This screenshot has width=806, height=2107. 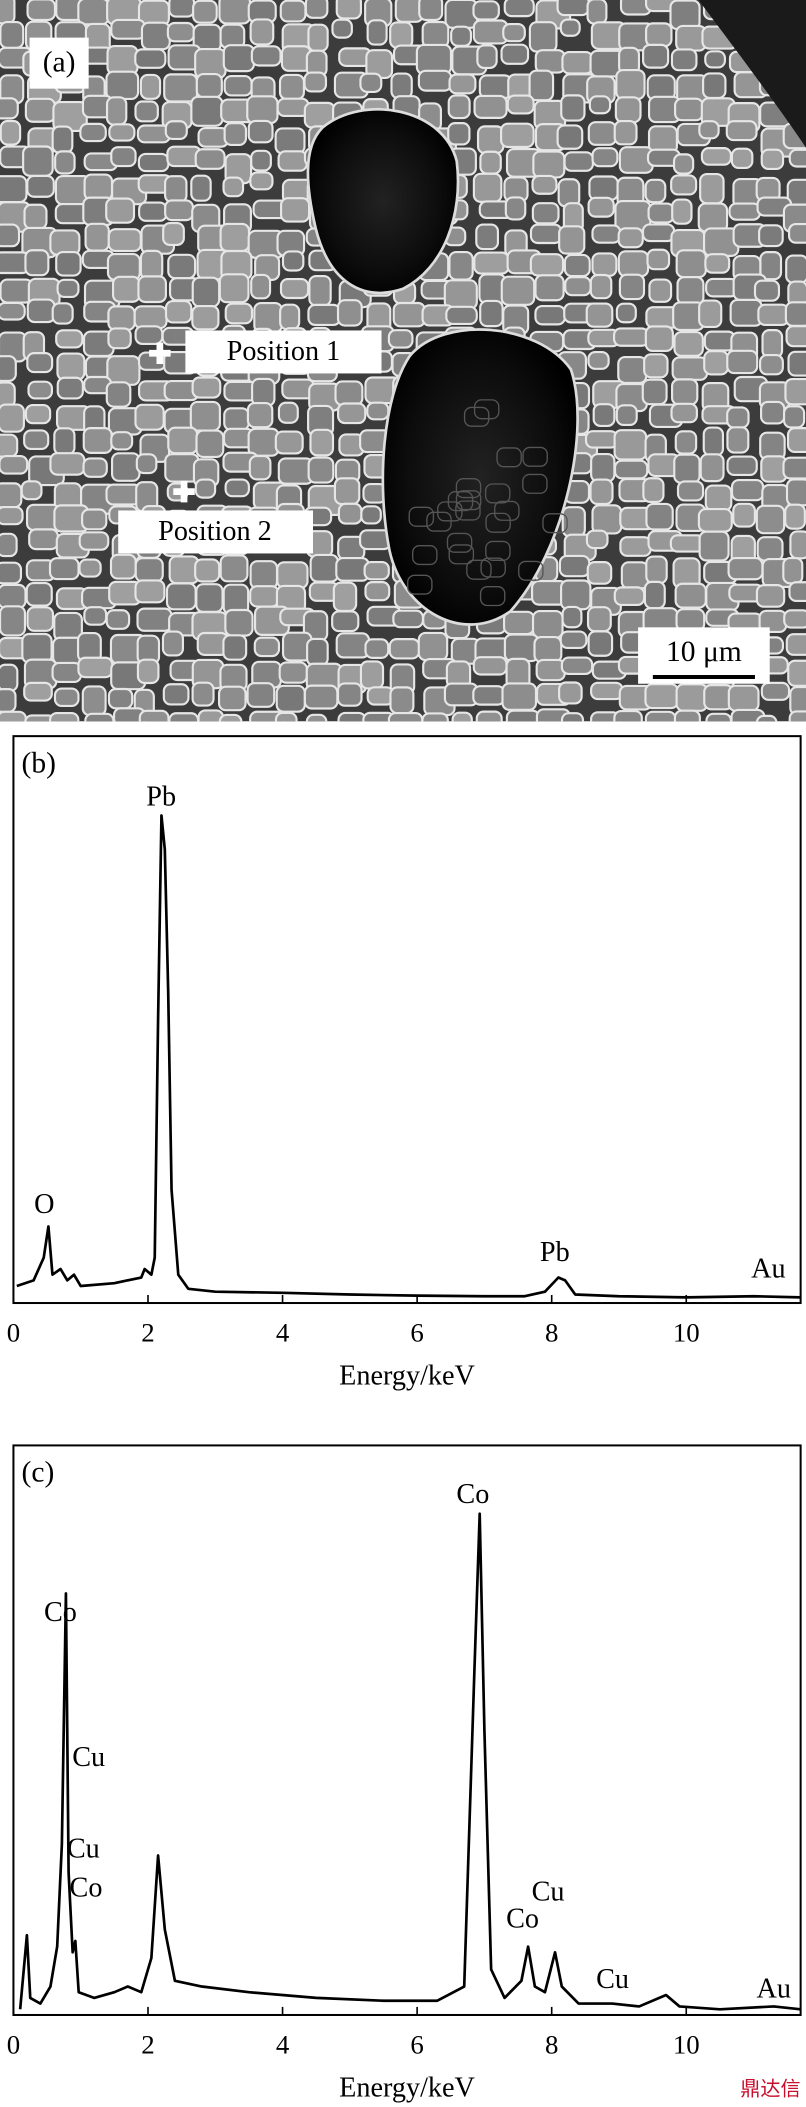 I want to click on dark-corner, so click(x=752, y=74).